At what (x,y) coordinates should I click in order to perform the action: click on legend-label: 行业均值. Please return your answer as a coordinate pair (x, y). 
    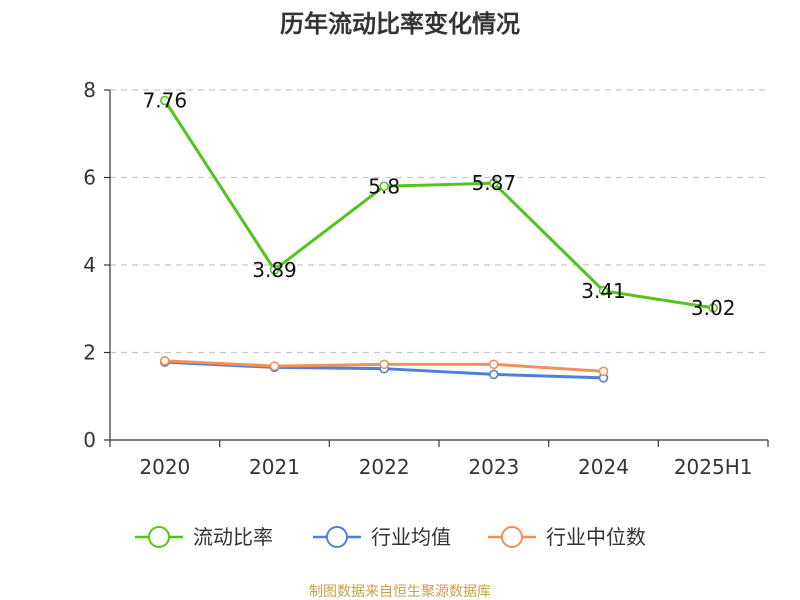
    Looking at the image, I should click on (411, 537).